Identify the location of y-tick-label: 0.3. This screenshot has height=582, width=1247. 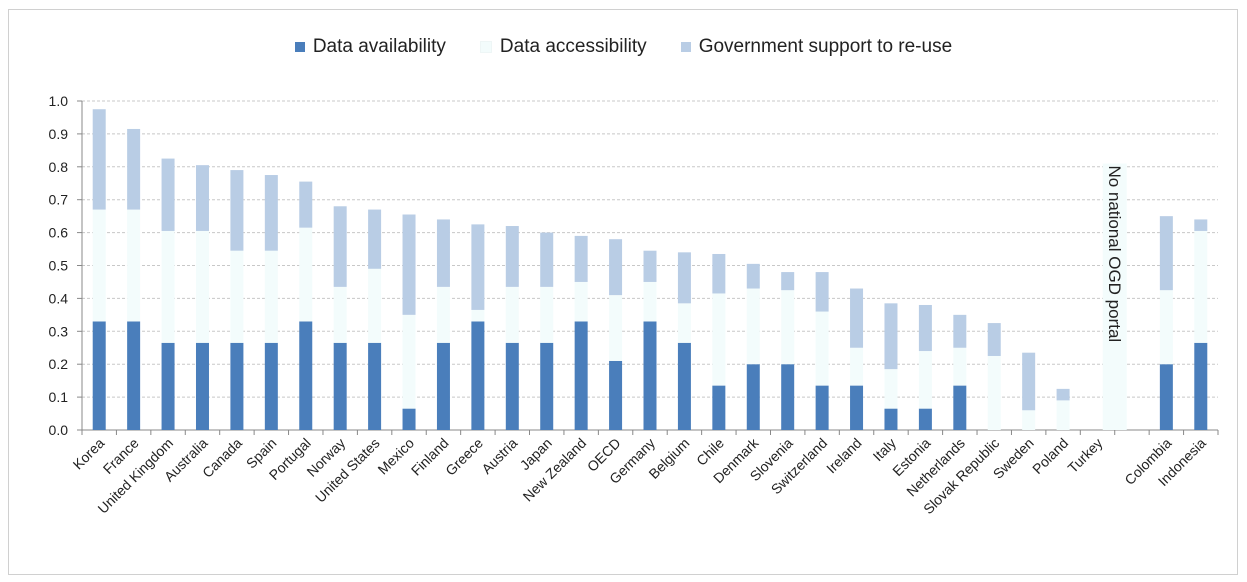
(59, 331).